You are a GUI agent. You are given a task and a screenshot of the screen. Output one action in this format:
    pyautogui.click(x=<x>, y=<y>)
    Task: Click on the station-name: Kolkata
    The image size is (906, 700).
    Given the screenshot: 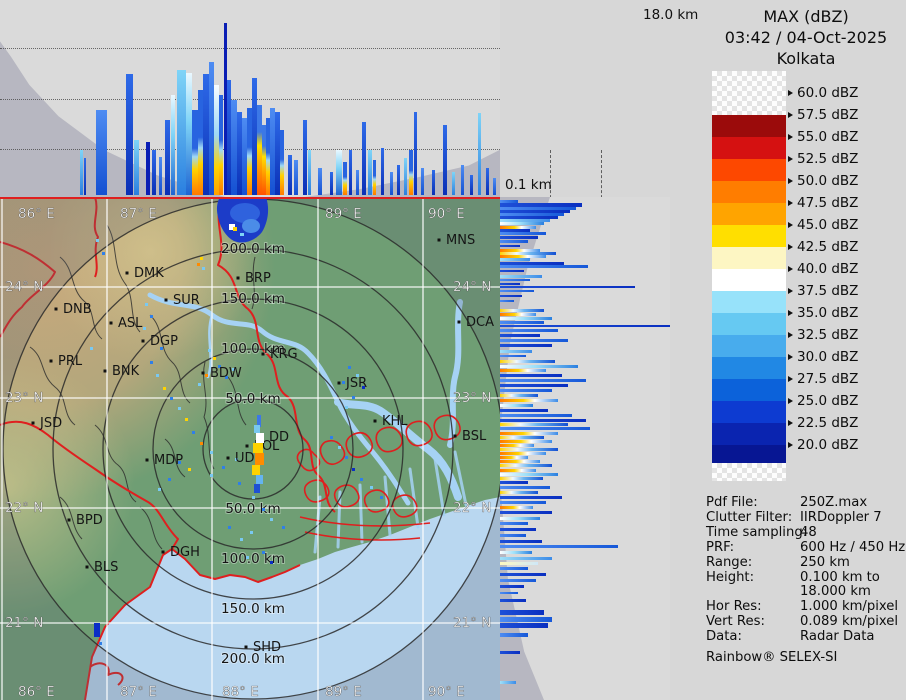 What is the action you would take?
    pyautogui.click(x=806, y=58)
    